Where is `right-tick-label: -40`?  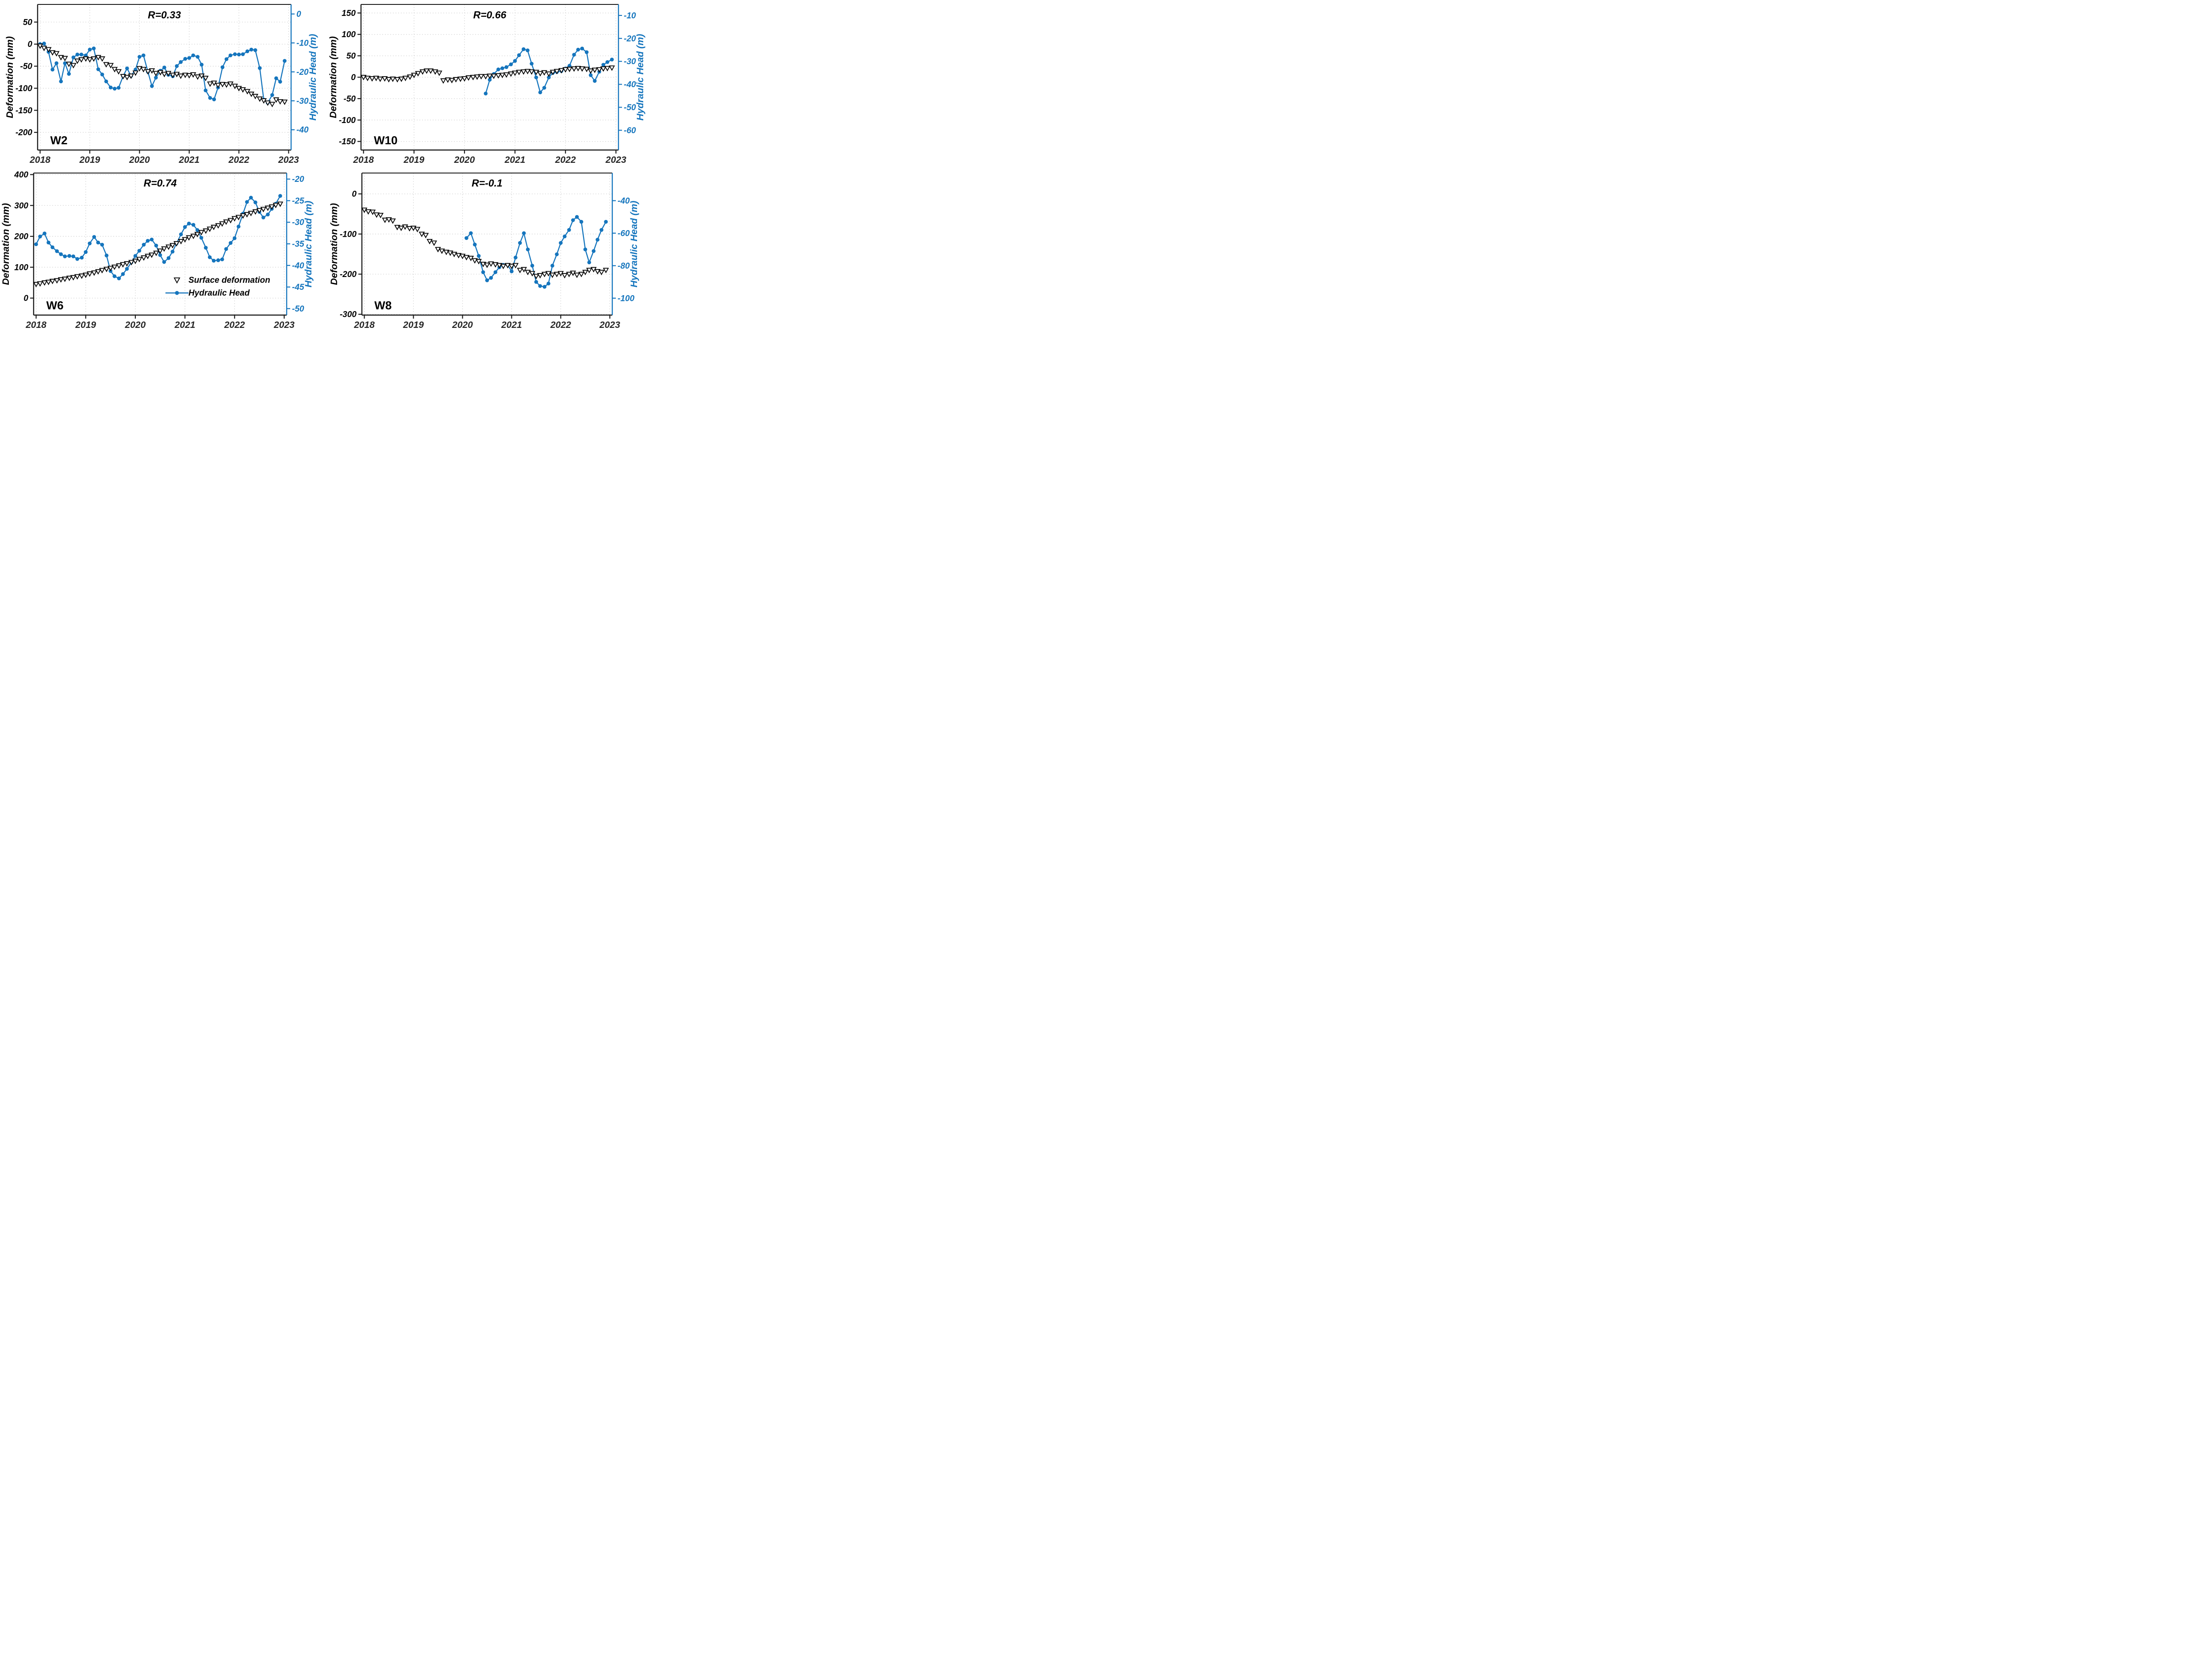
right-tick-label: -40 is located at coordinates (630, 85).